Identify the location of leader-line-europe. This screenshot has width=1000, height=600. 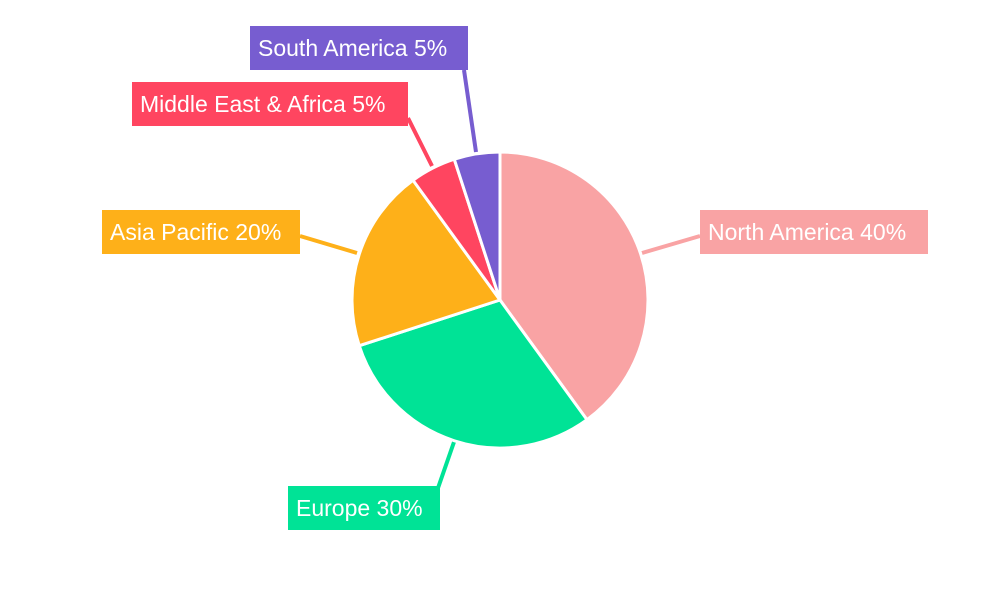
(446, 465).